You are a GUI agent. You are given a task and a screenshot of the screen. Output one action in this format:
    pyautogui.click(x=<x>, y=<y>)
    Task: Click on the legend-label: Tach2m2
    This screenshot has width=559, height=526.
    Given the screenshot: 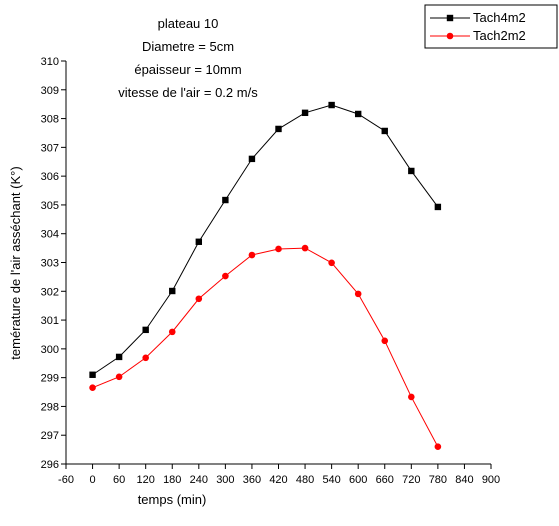 What is the action you would take?
    pyautogui.click(x=499, y=35)
    